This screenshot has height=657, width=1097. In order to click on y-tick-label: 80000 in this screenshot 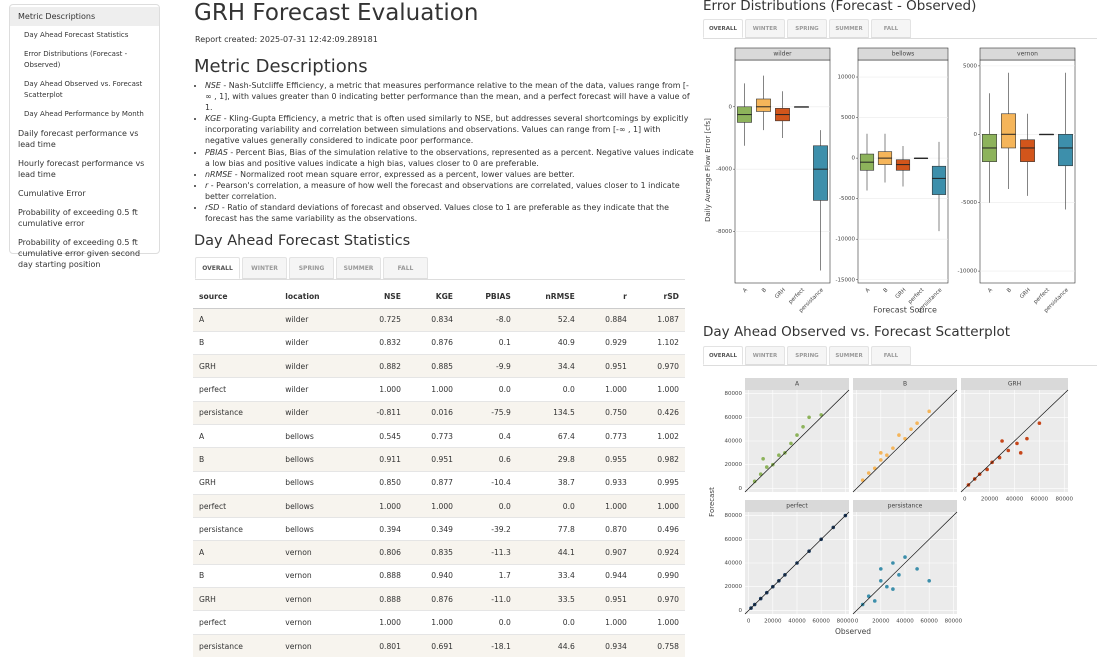, I will do `click(734, 516)`.